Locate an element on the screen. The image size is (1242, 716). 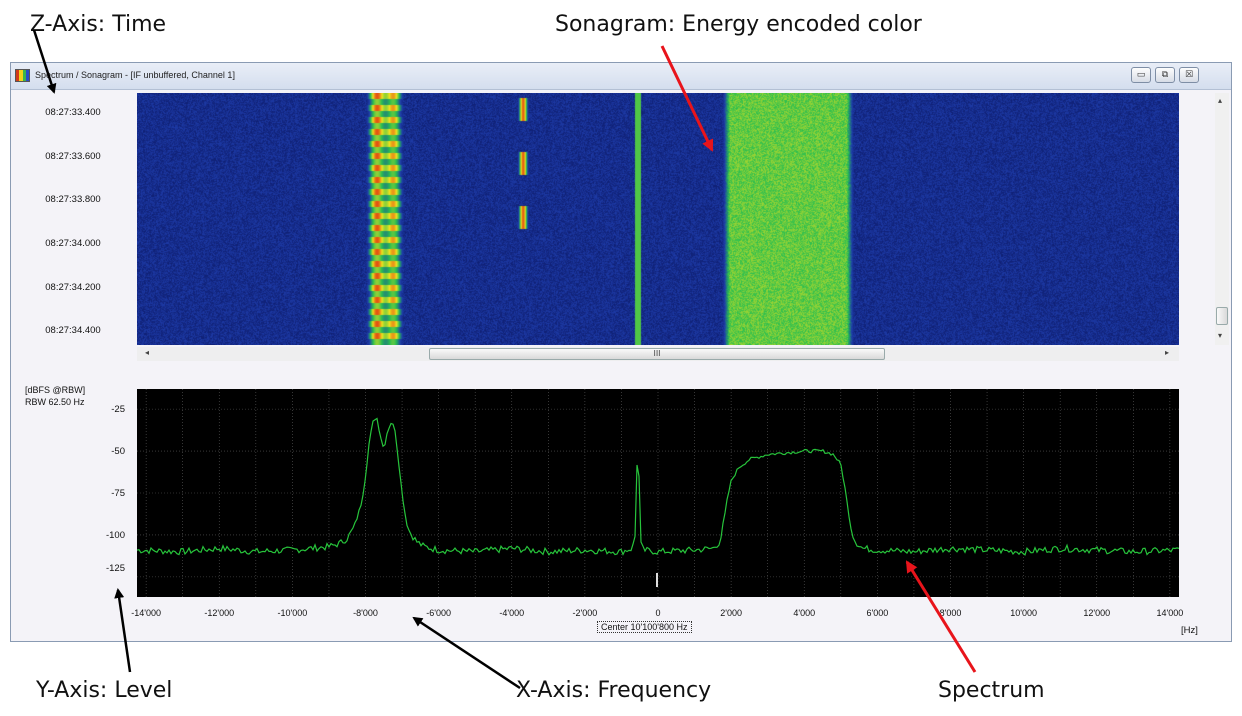
center-frequency-label: Center 10'100'800 Hz is located at coordinates (644, 627).